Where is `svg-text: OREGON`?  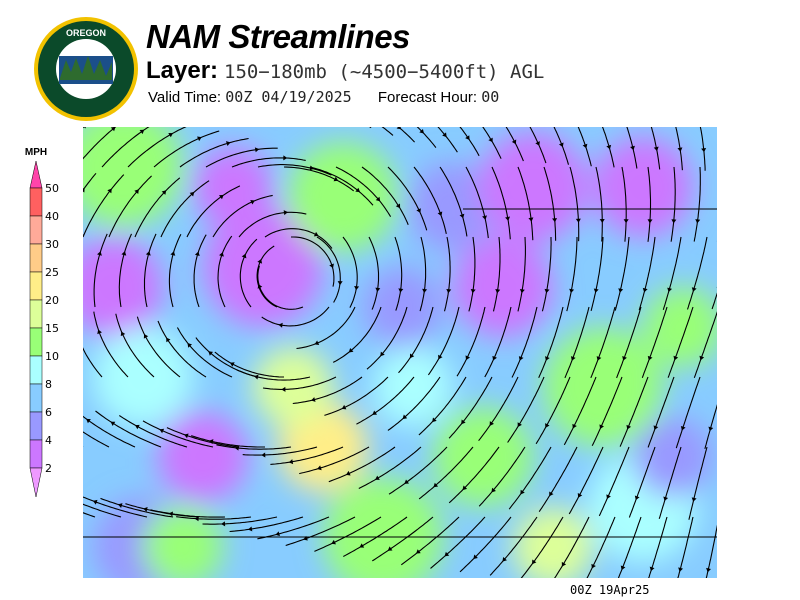
svg-text: OREGON is located at coordinates (86, 33).